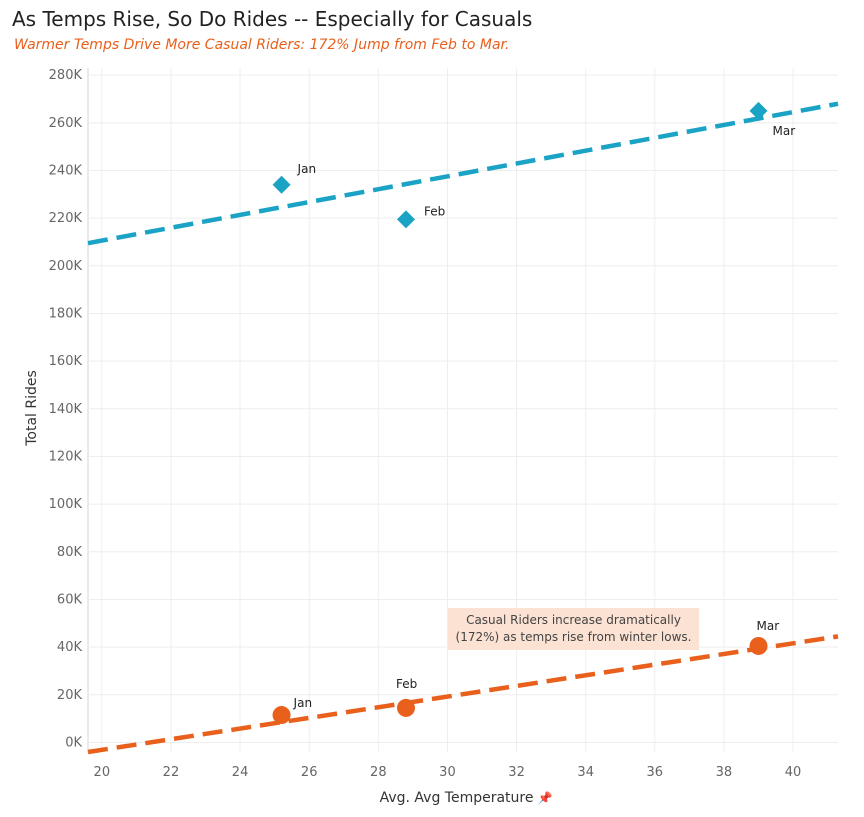 This screenshot has width=864, height=817. What do you see at coordinates (66, 456) in the screenshot?
I see `y-tick-label: 120K` at bounding box center [66, 456].